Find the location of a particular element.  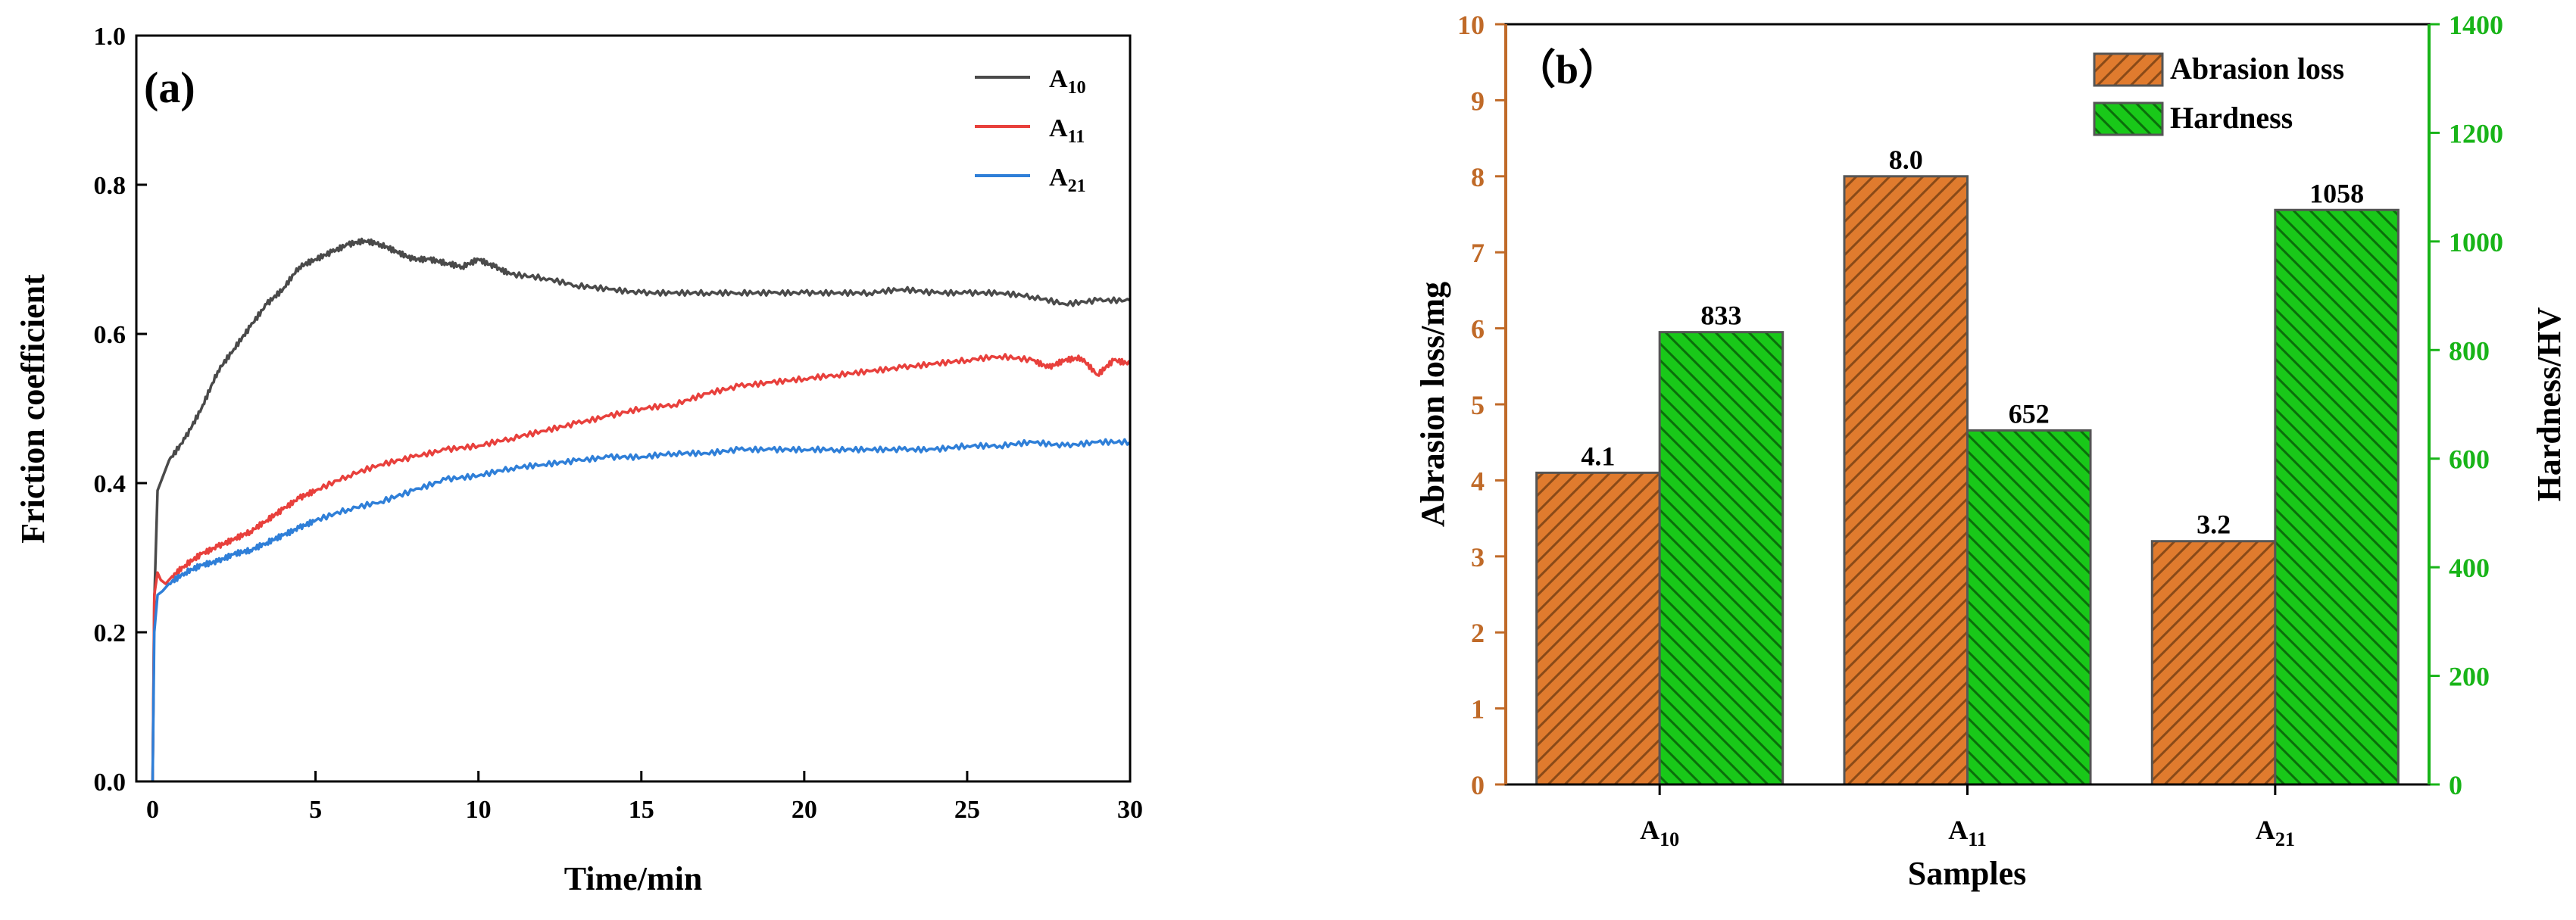

legend-swatch-hardness is located at coordinates (2129, 118).